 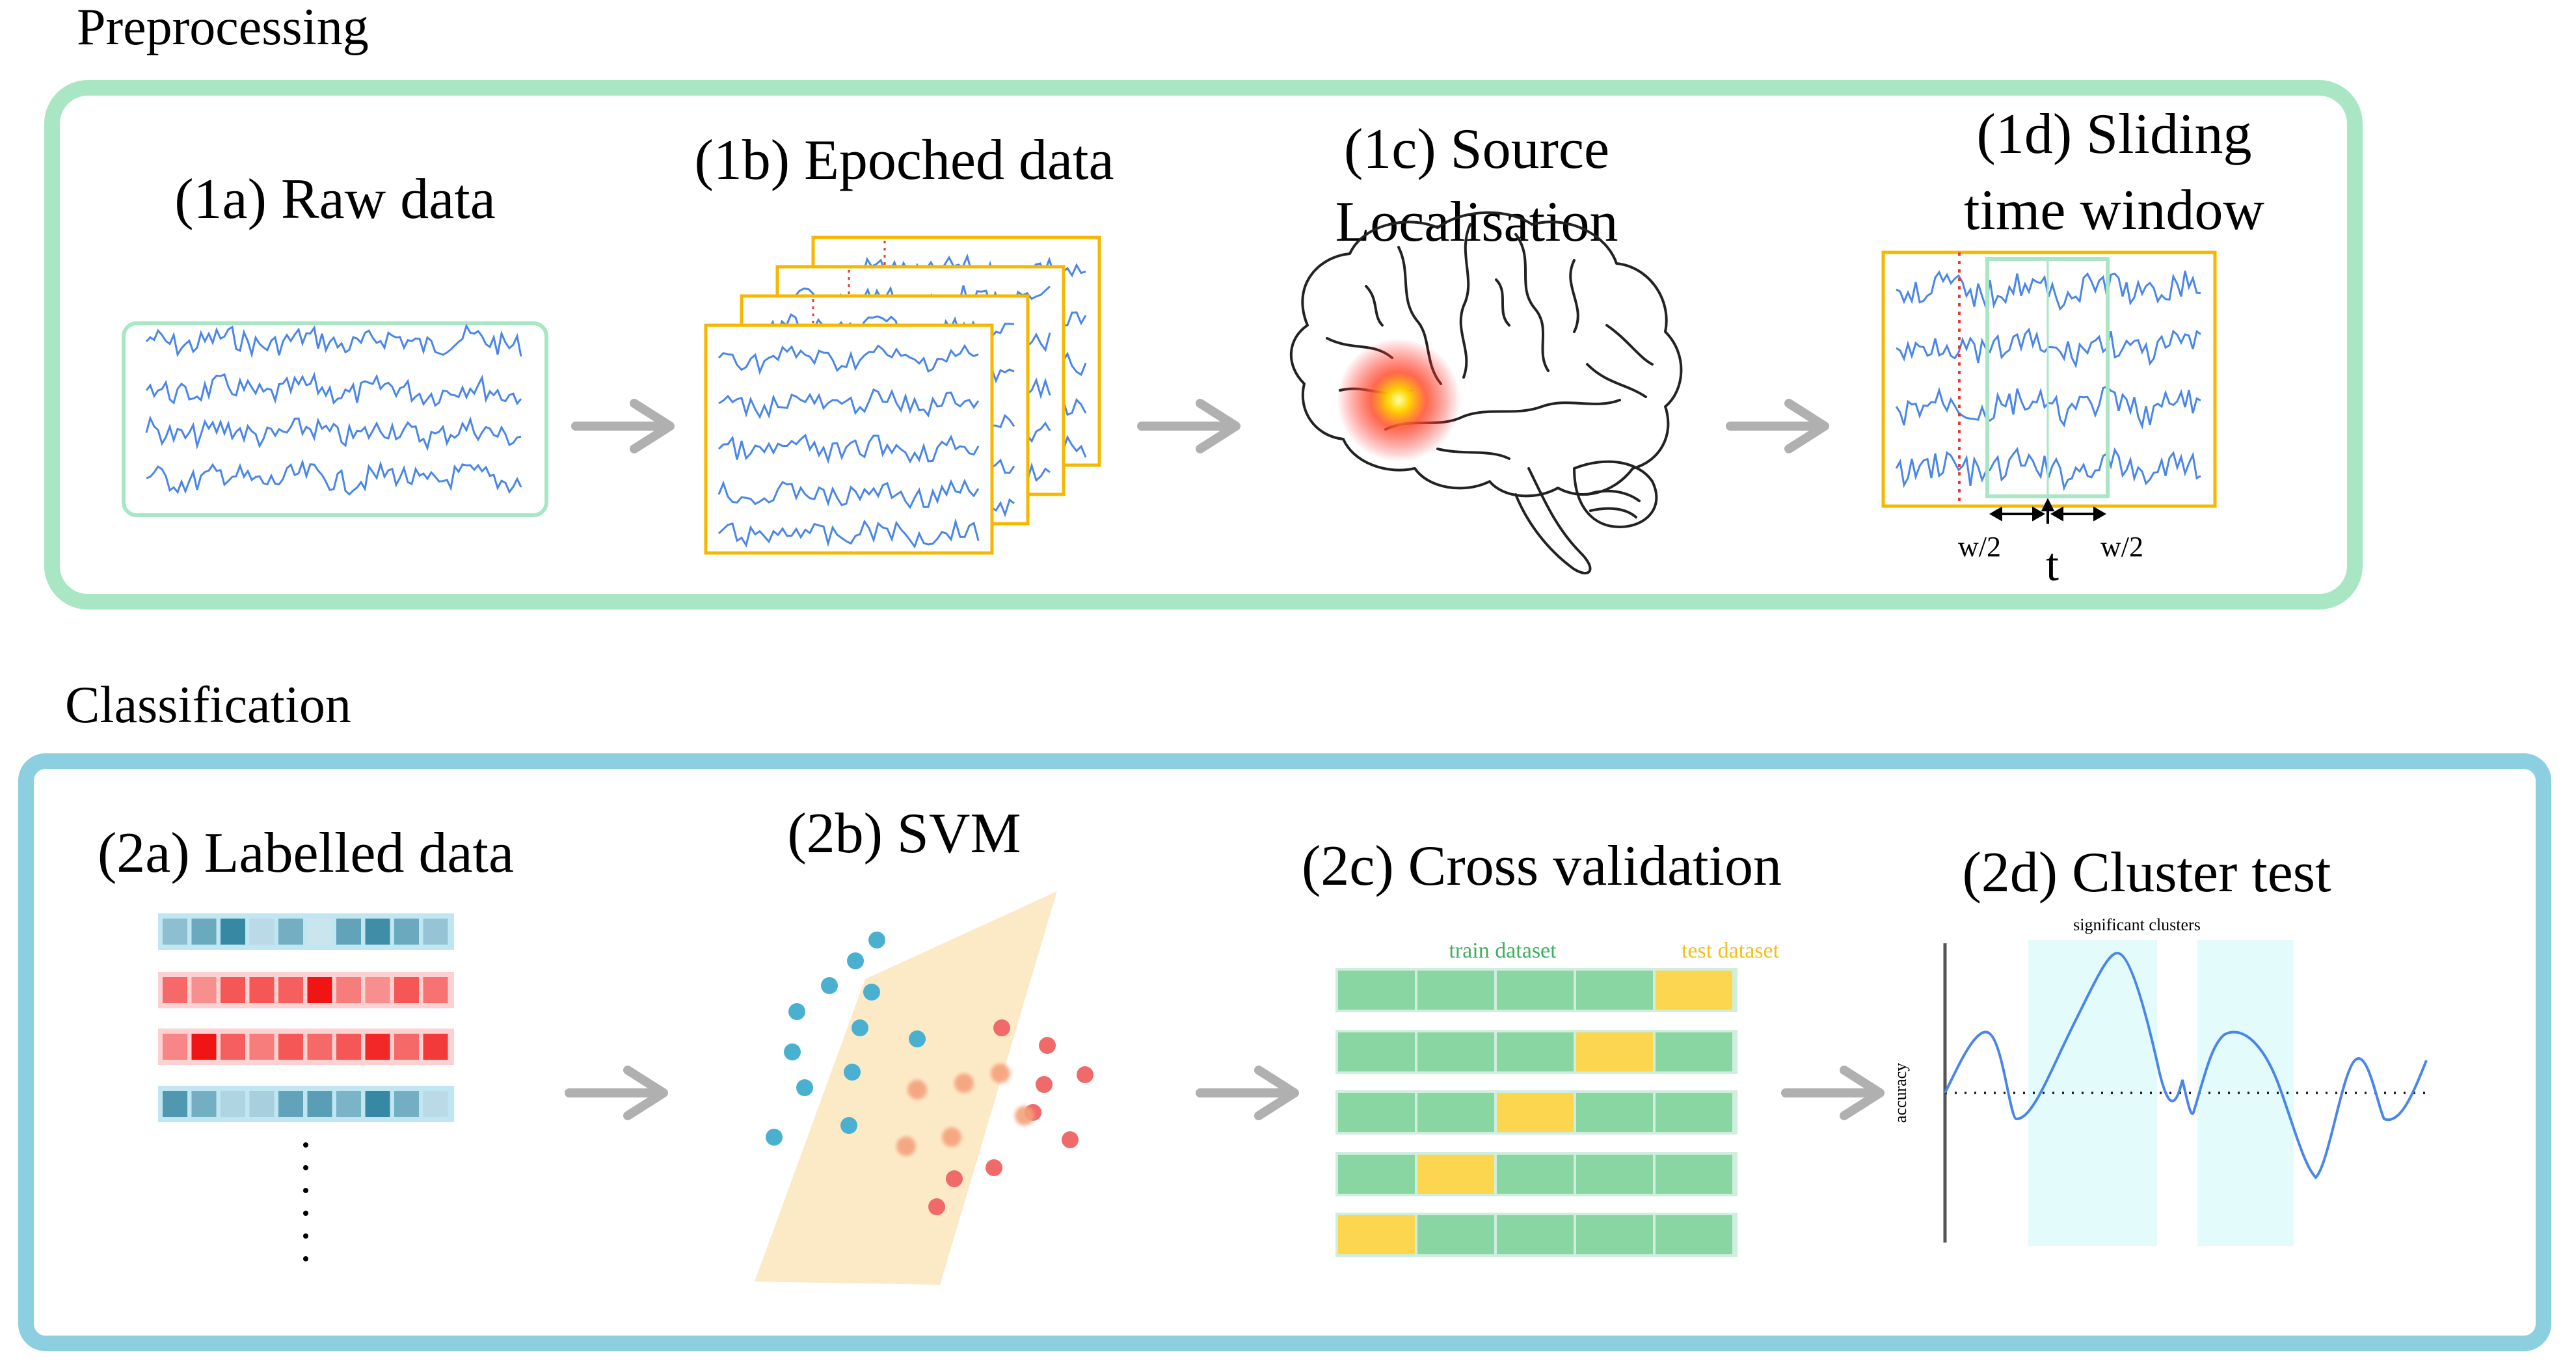 I want to click on ellipsis-dots, so click(x=305, y=1201).